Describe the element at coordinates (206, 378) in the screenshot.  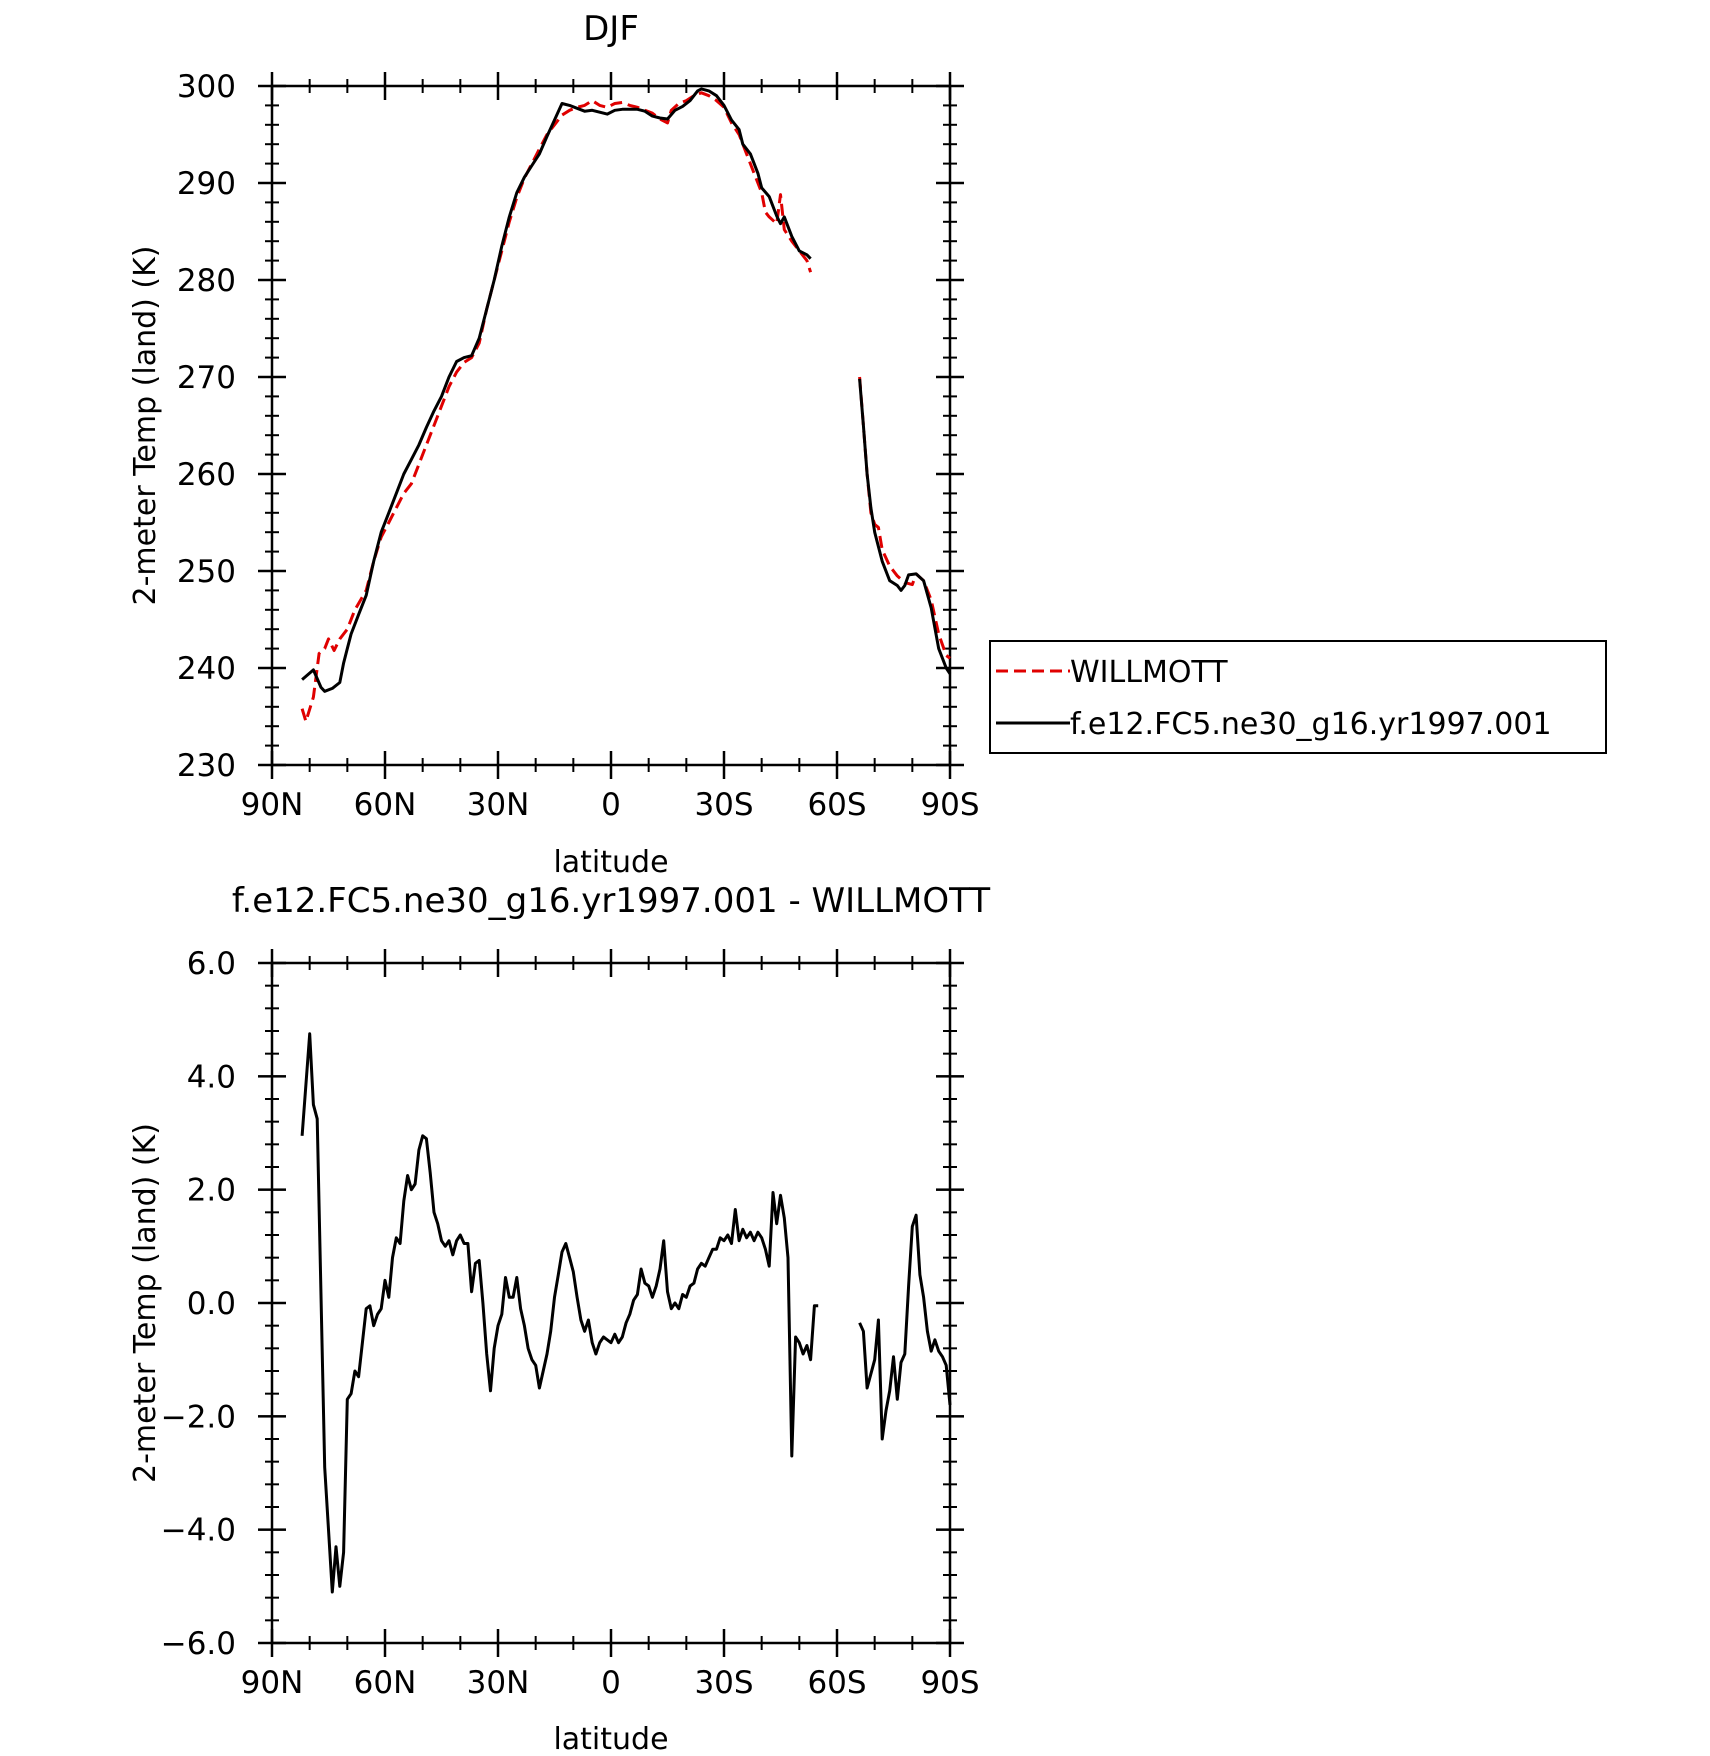
I see `y-tick-label: 270` at that location.